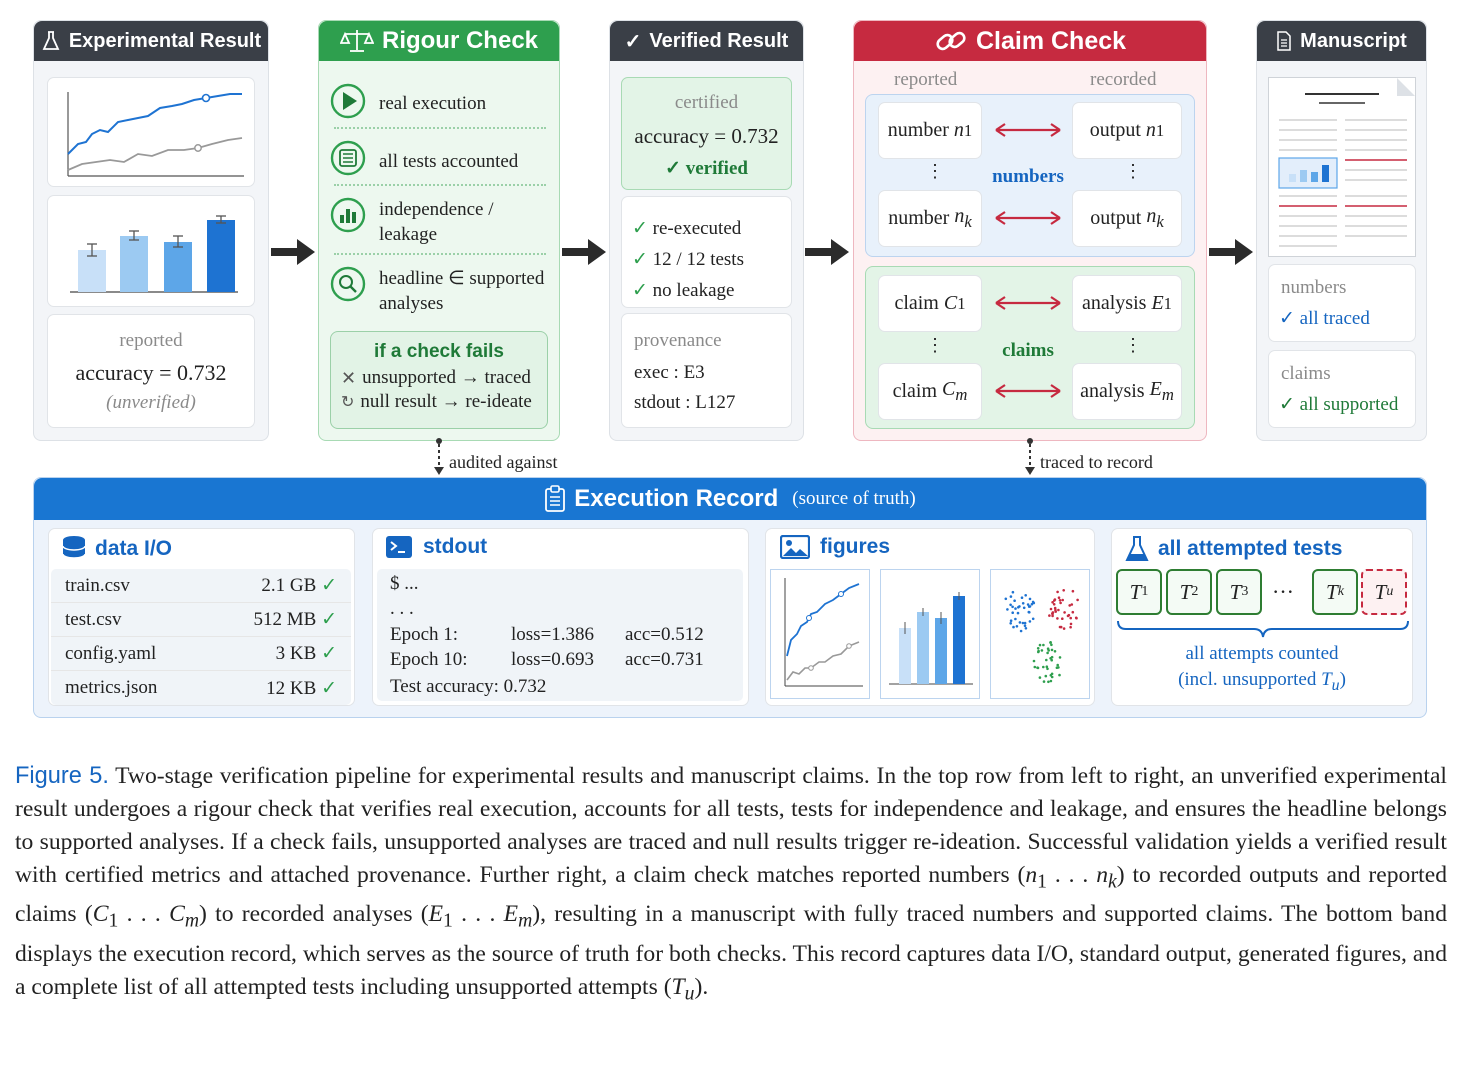 Image resolution: width=1463 pixels, height=1073 pixels. Describe the element at coordinates (201, 688) in the screenshot. I see `data-io-row: metrics.json 12 KB ✓` at that location.